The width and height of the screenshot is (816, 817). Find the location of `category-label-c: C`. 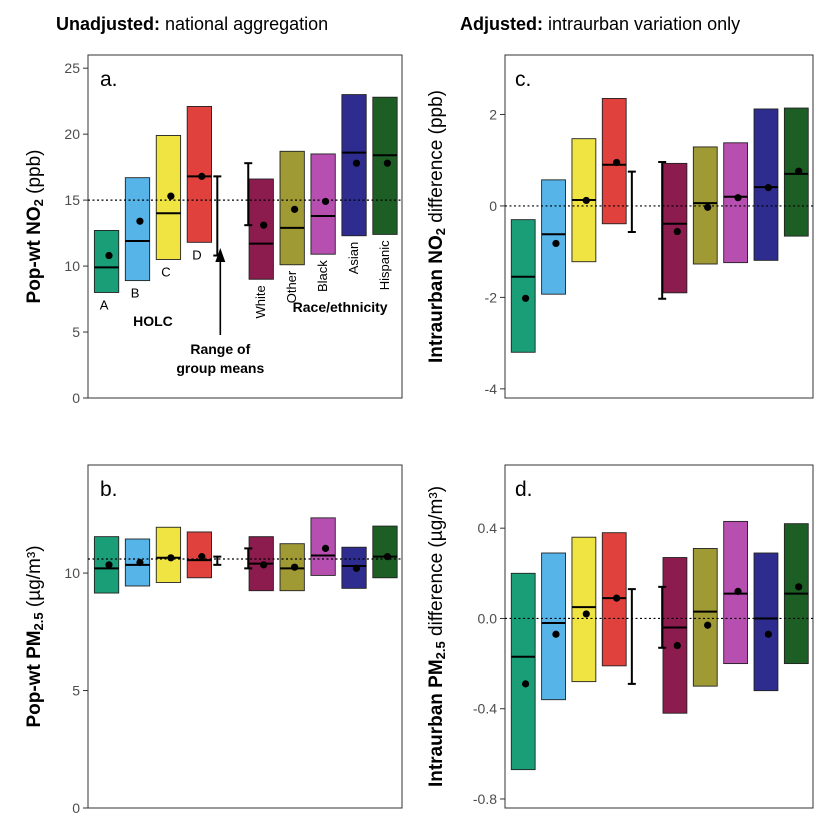

category-label-c: C is located at coordinates (165, 271).